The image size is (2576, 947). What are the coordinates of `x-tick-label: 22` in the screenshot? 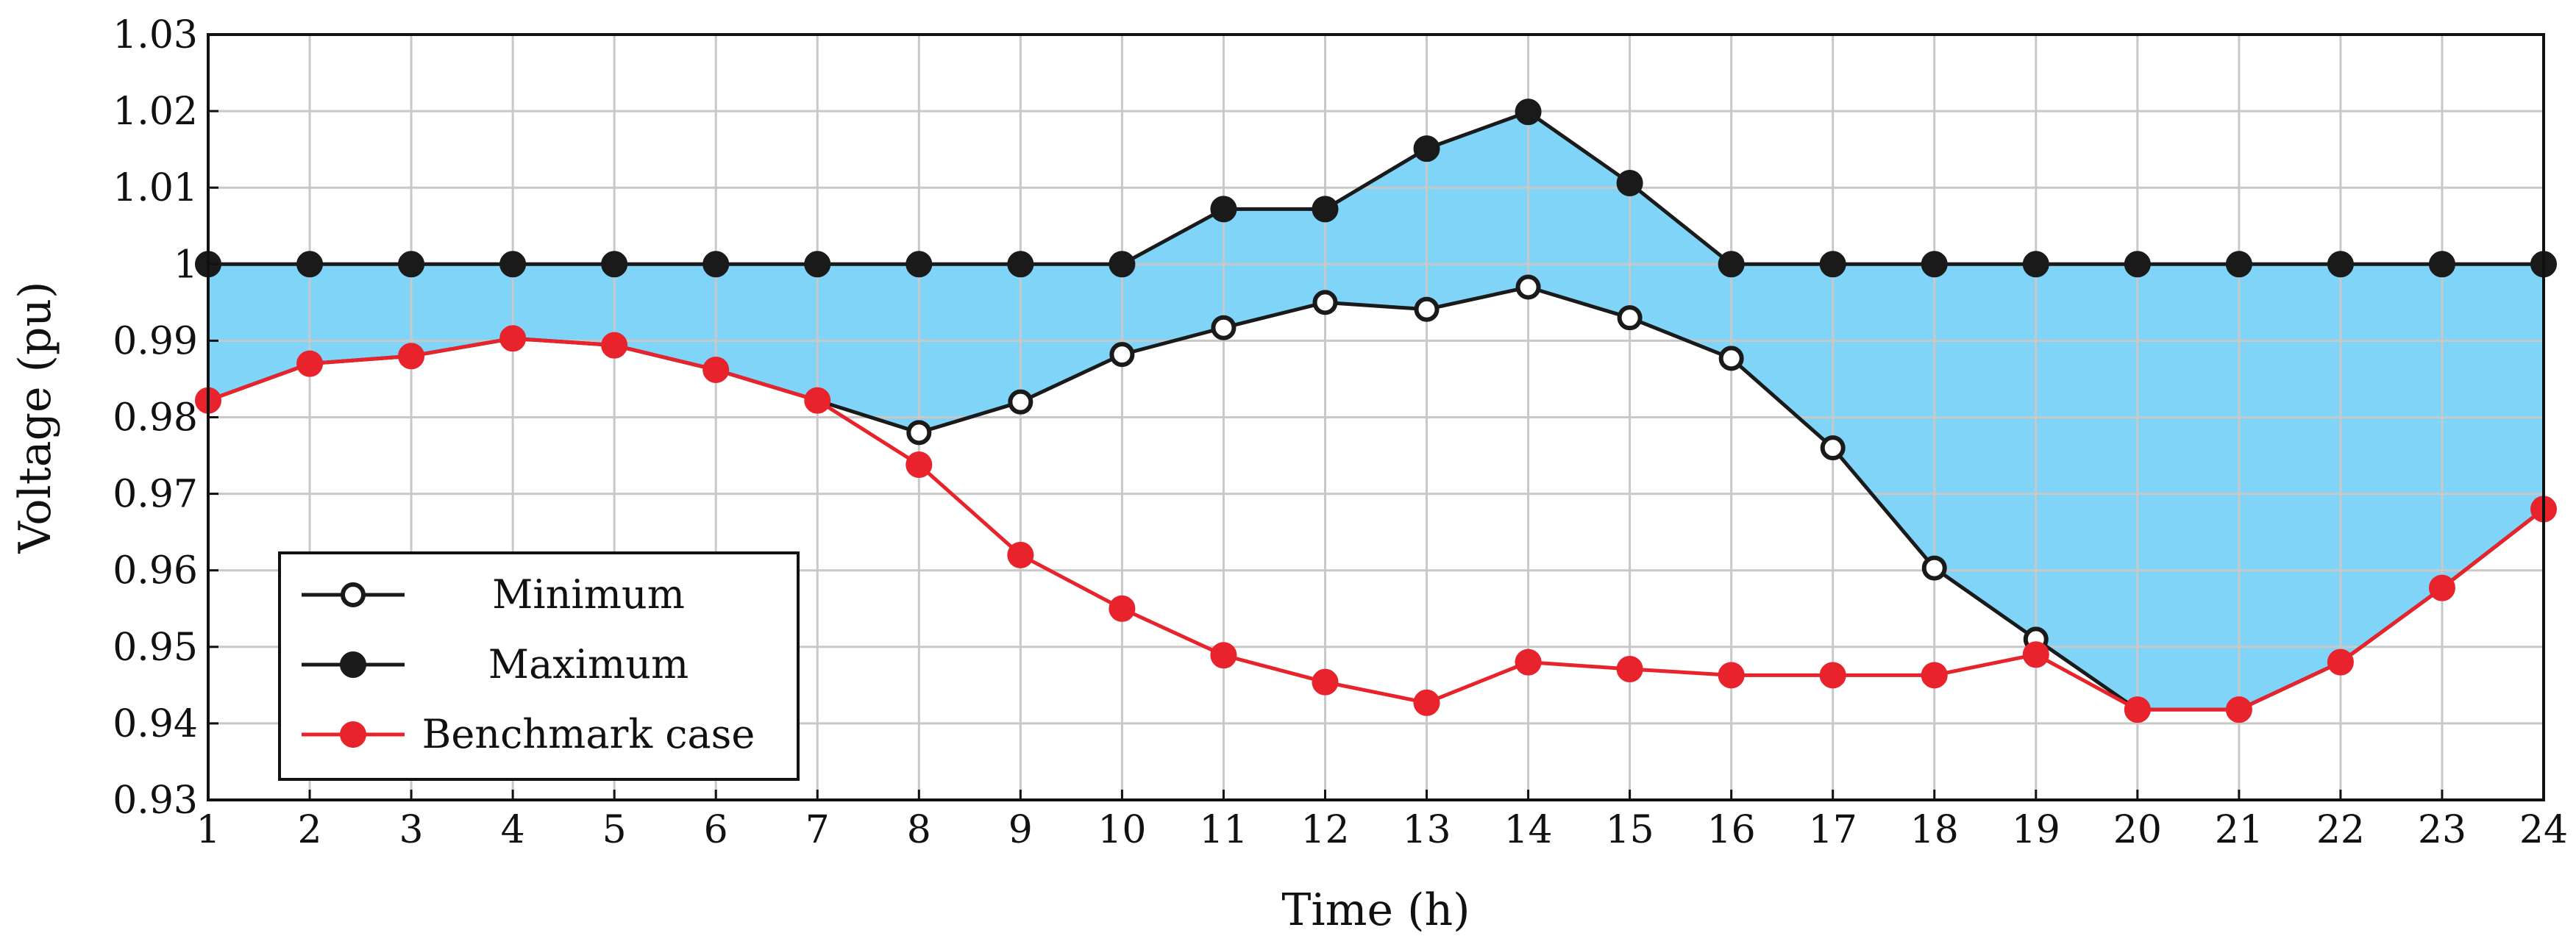 It's located at (2340, 830).